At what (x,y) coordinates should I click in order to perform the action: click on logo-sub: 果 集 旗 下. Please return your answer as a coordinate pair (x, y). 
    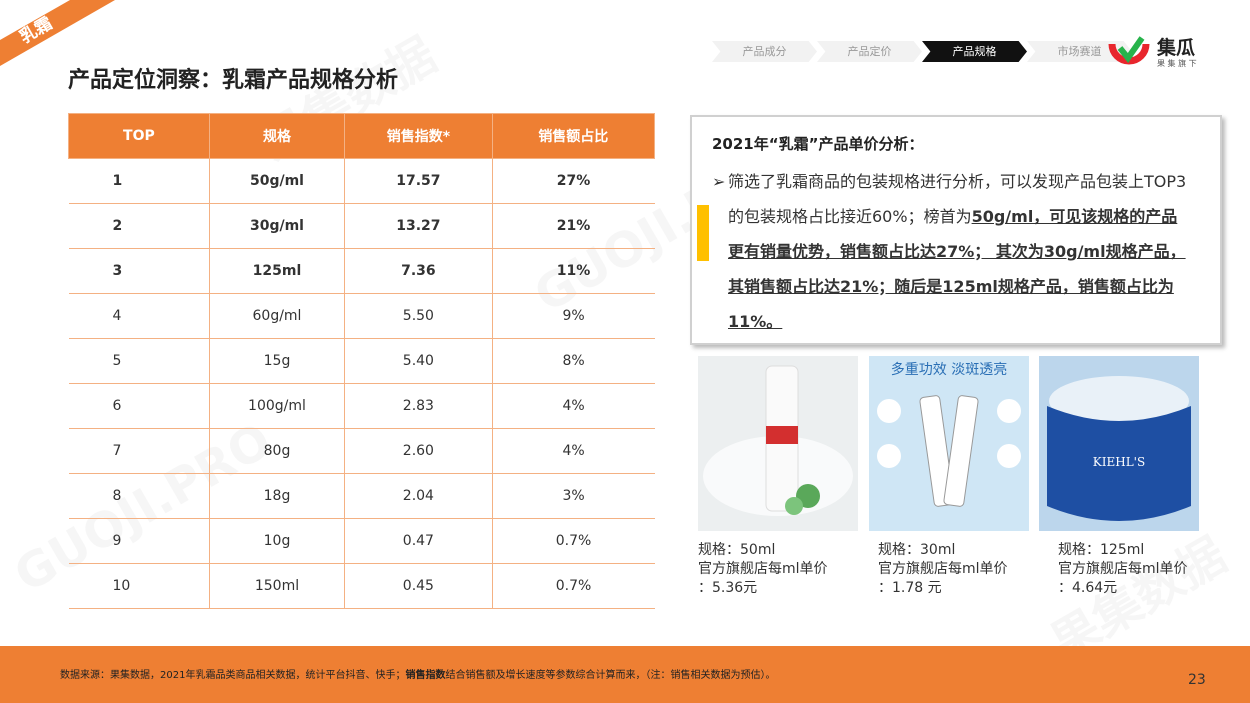
    Looking at the image, I should click on (1177, 63).